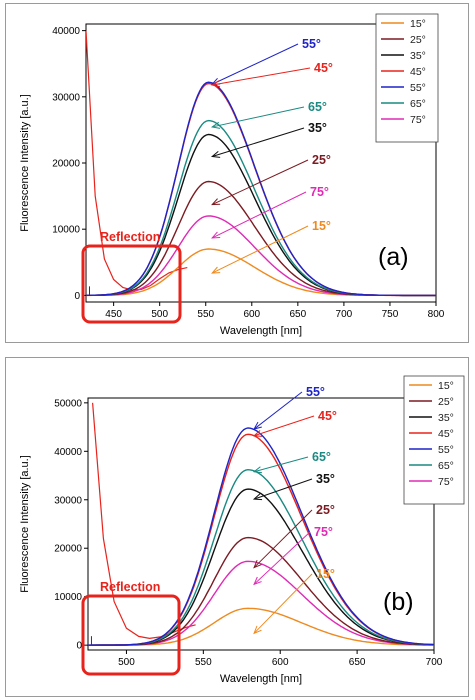 The width and height of the screenshot is (475, 700). I want to click on x-tick-label: 650, so click(357, 662).